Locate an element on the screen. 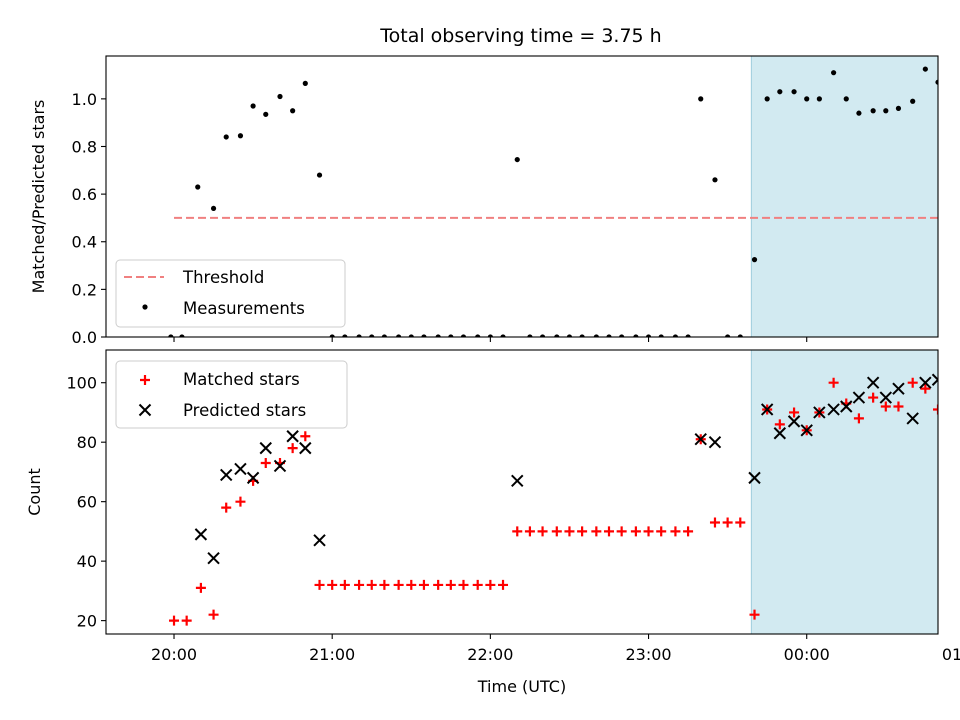 This screenshot has height=720, width=960. y-tick-label: 0.8 is located at coordinates (84, 146).